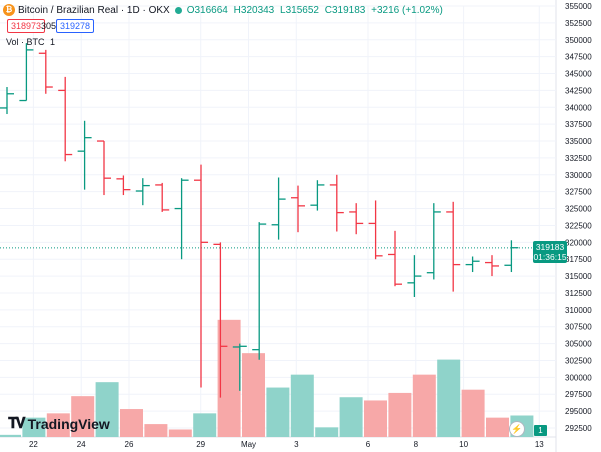 This screenshot has width=601, height=452. Describe the element at coordinates (17, 423) in the screenshot. I see `tv-logo-icon: 𝐓𝐕` at that location.